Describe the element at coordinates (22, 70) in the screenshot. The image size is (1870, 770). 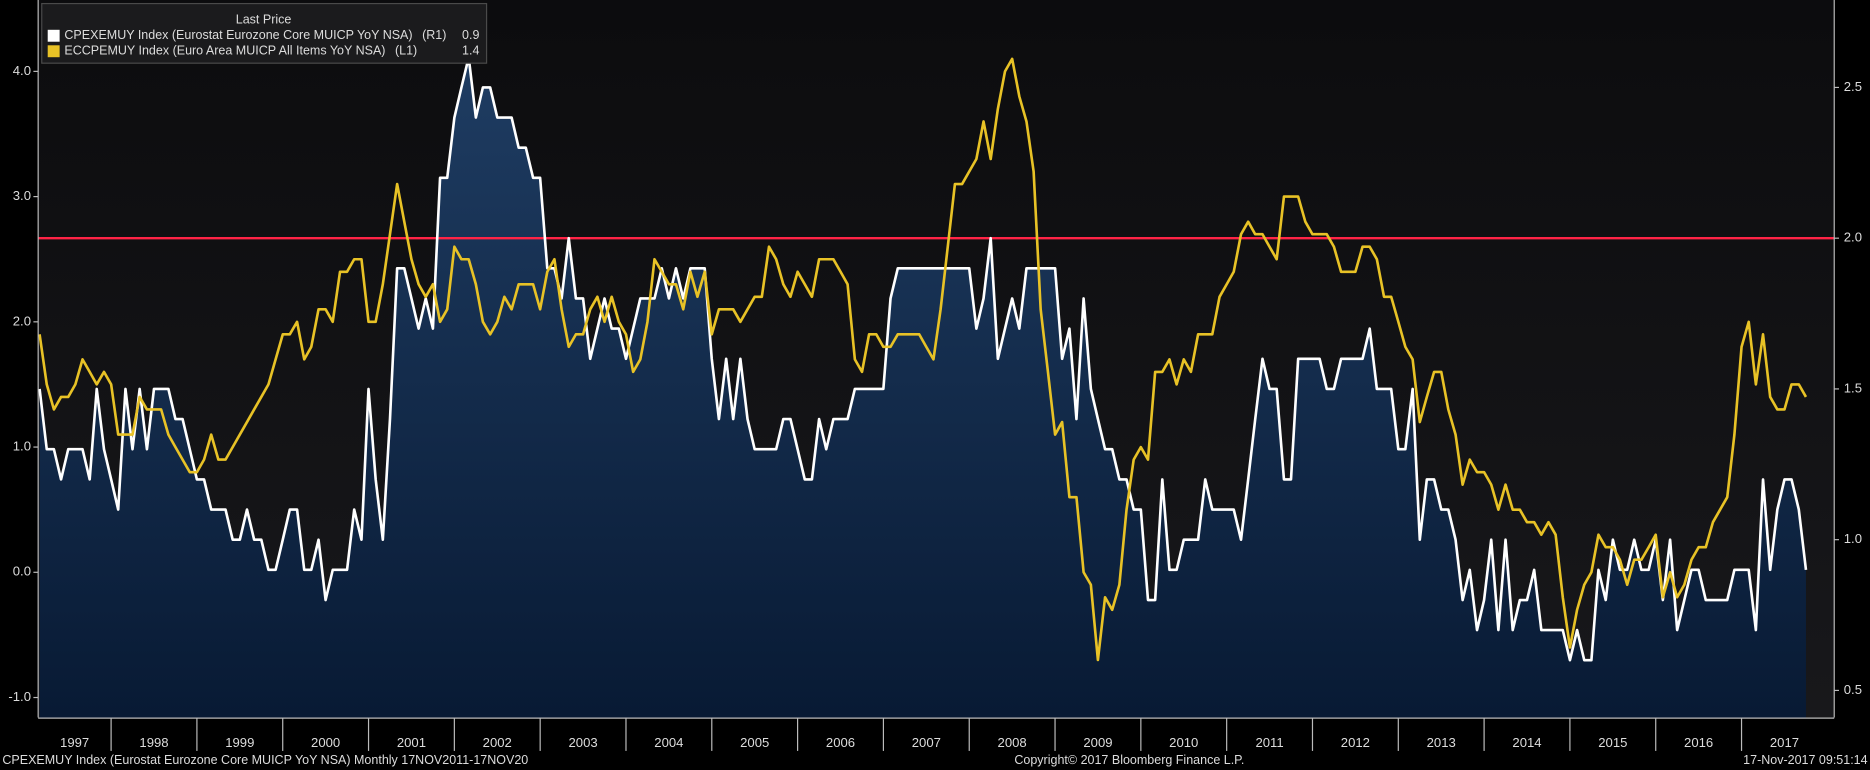
I see `y-tick-label: 4.0` at that location.